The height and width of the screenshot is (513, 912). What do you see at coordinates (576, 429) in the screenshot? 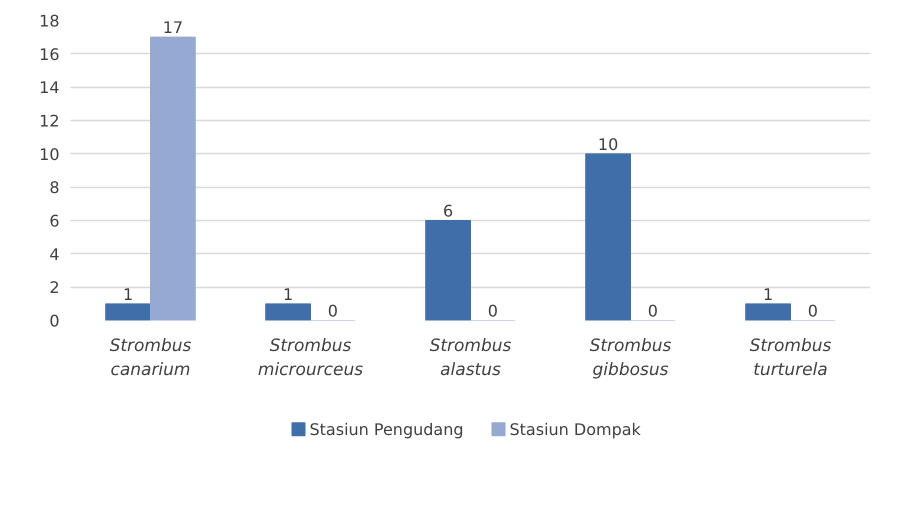
I see `legend-label: Stasiun Dompak` at bounding box center [576, 429].